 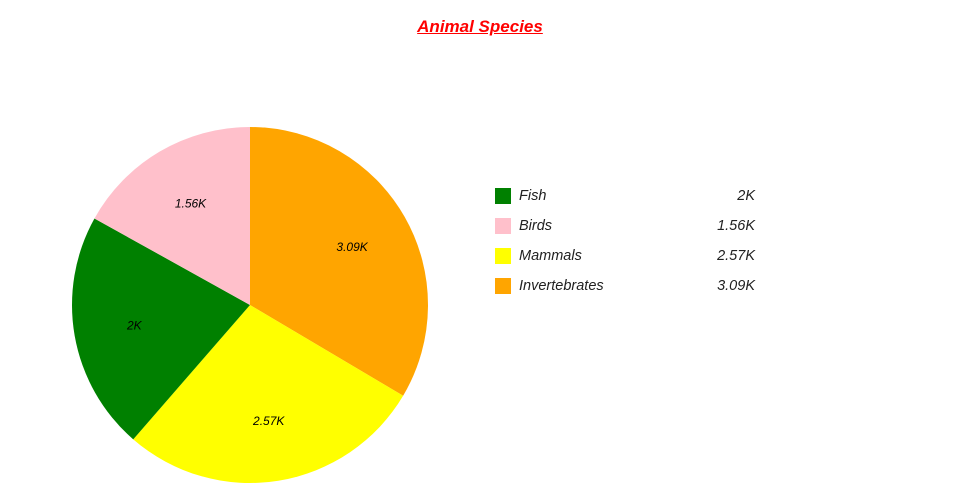 What do you see at coordinates (736, 256) in the screenshot?
I see `legend-value: 2.57K` at bounding box center [736, 256].